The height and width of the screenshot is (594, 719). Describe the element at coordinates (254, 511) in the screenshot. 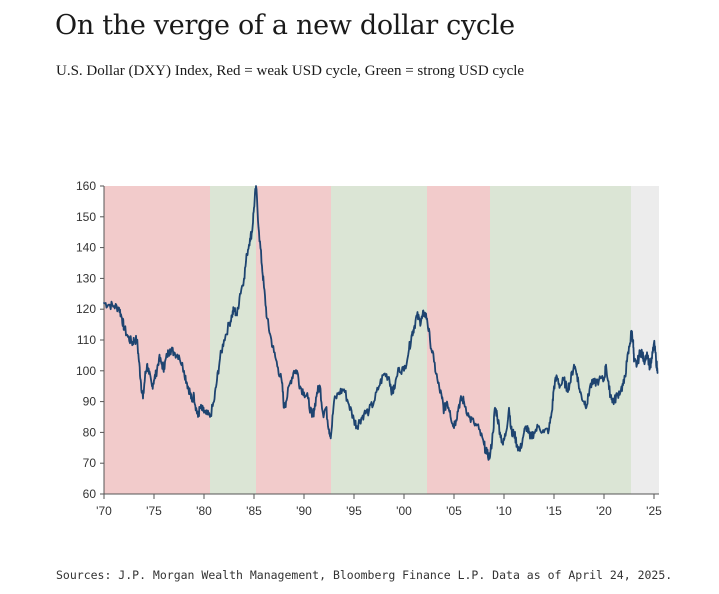

I see `x-tick-label: '85` at that location.